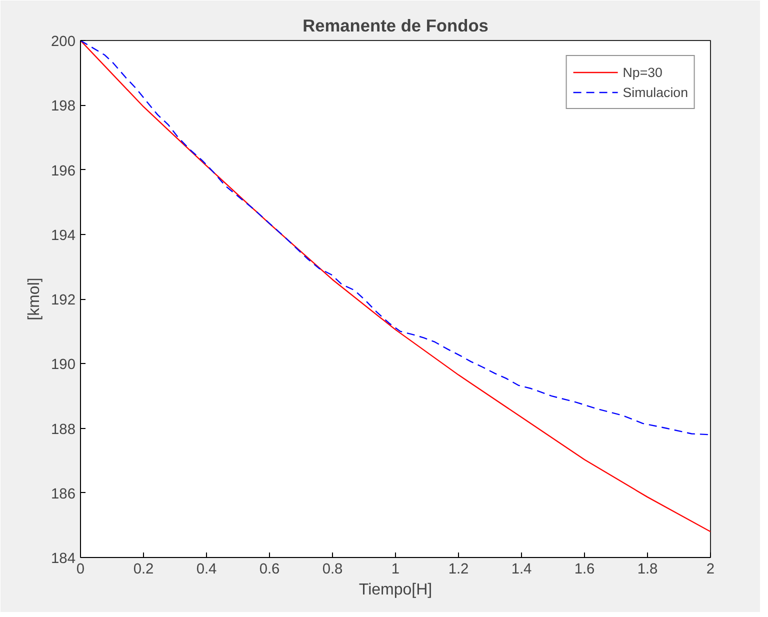  What do you see at coordinates (647, 570) in the screenshot?
I see `x-tick-label: 1.8` at bounding box center [647, 570].